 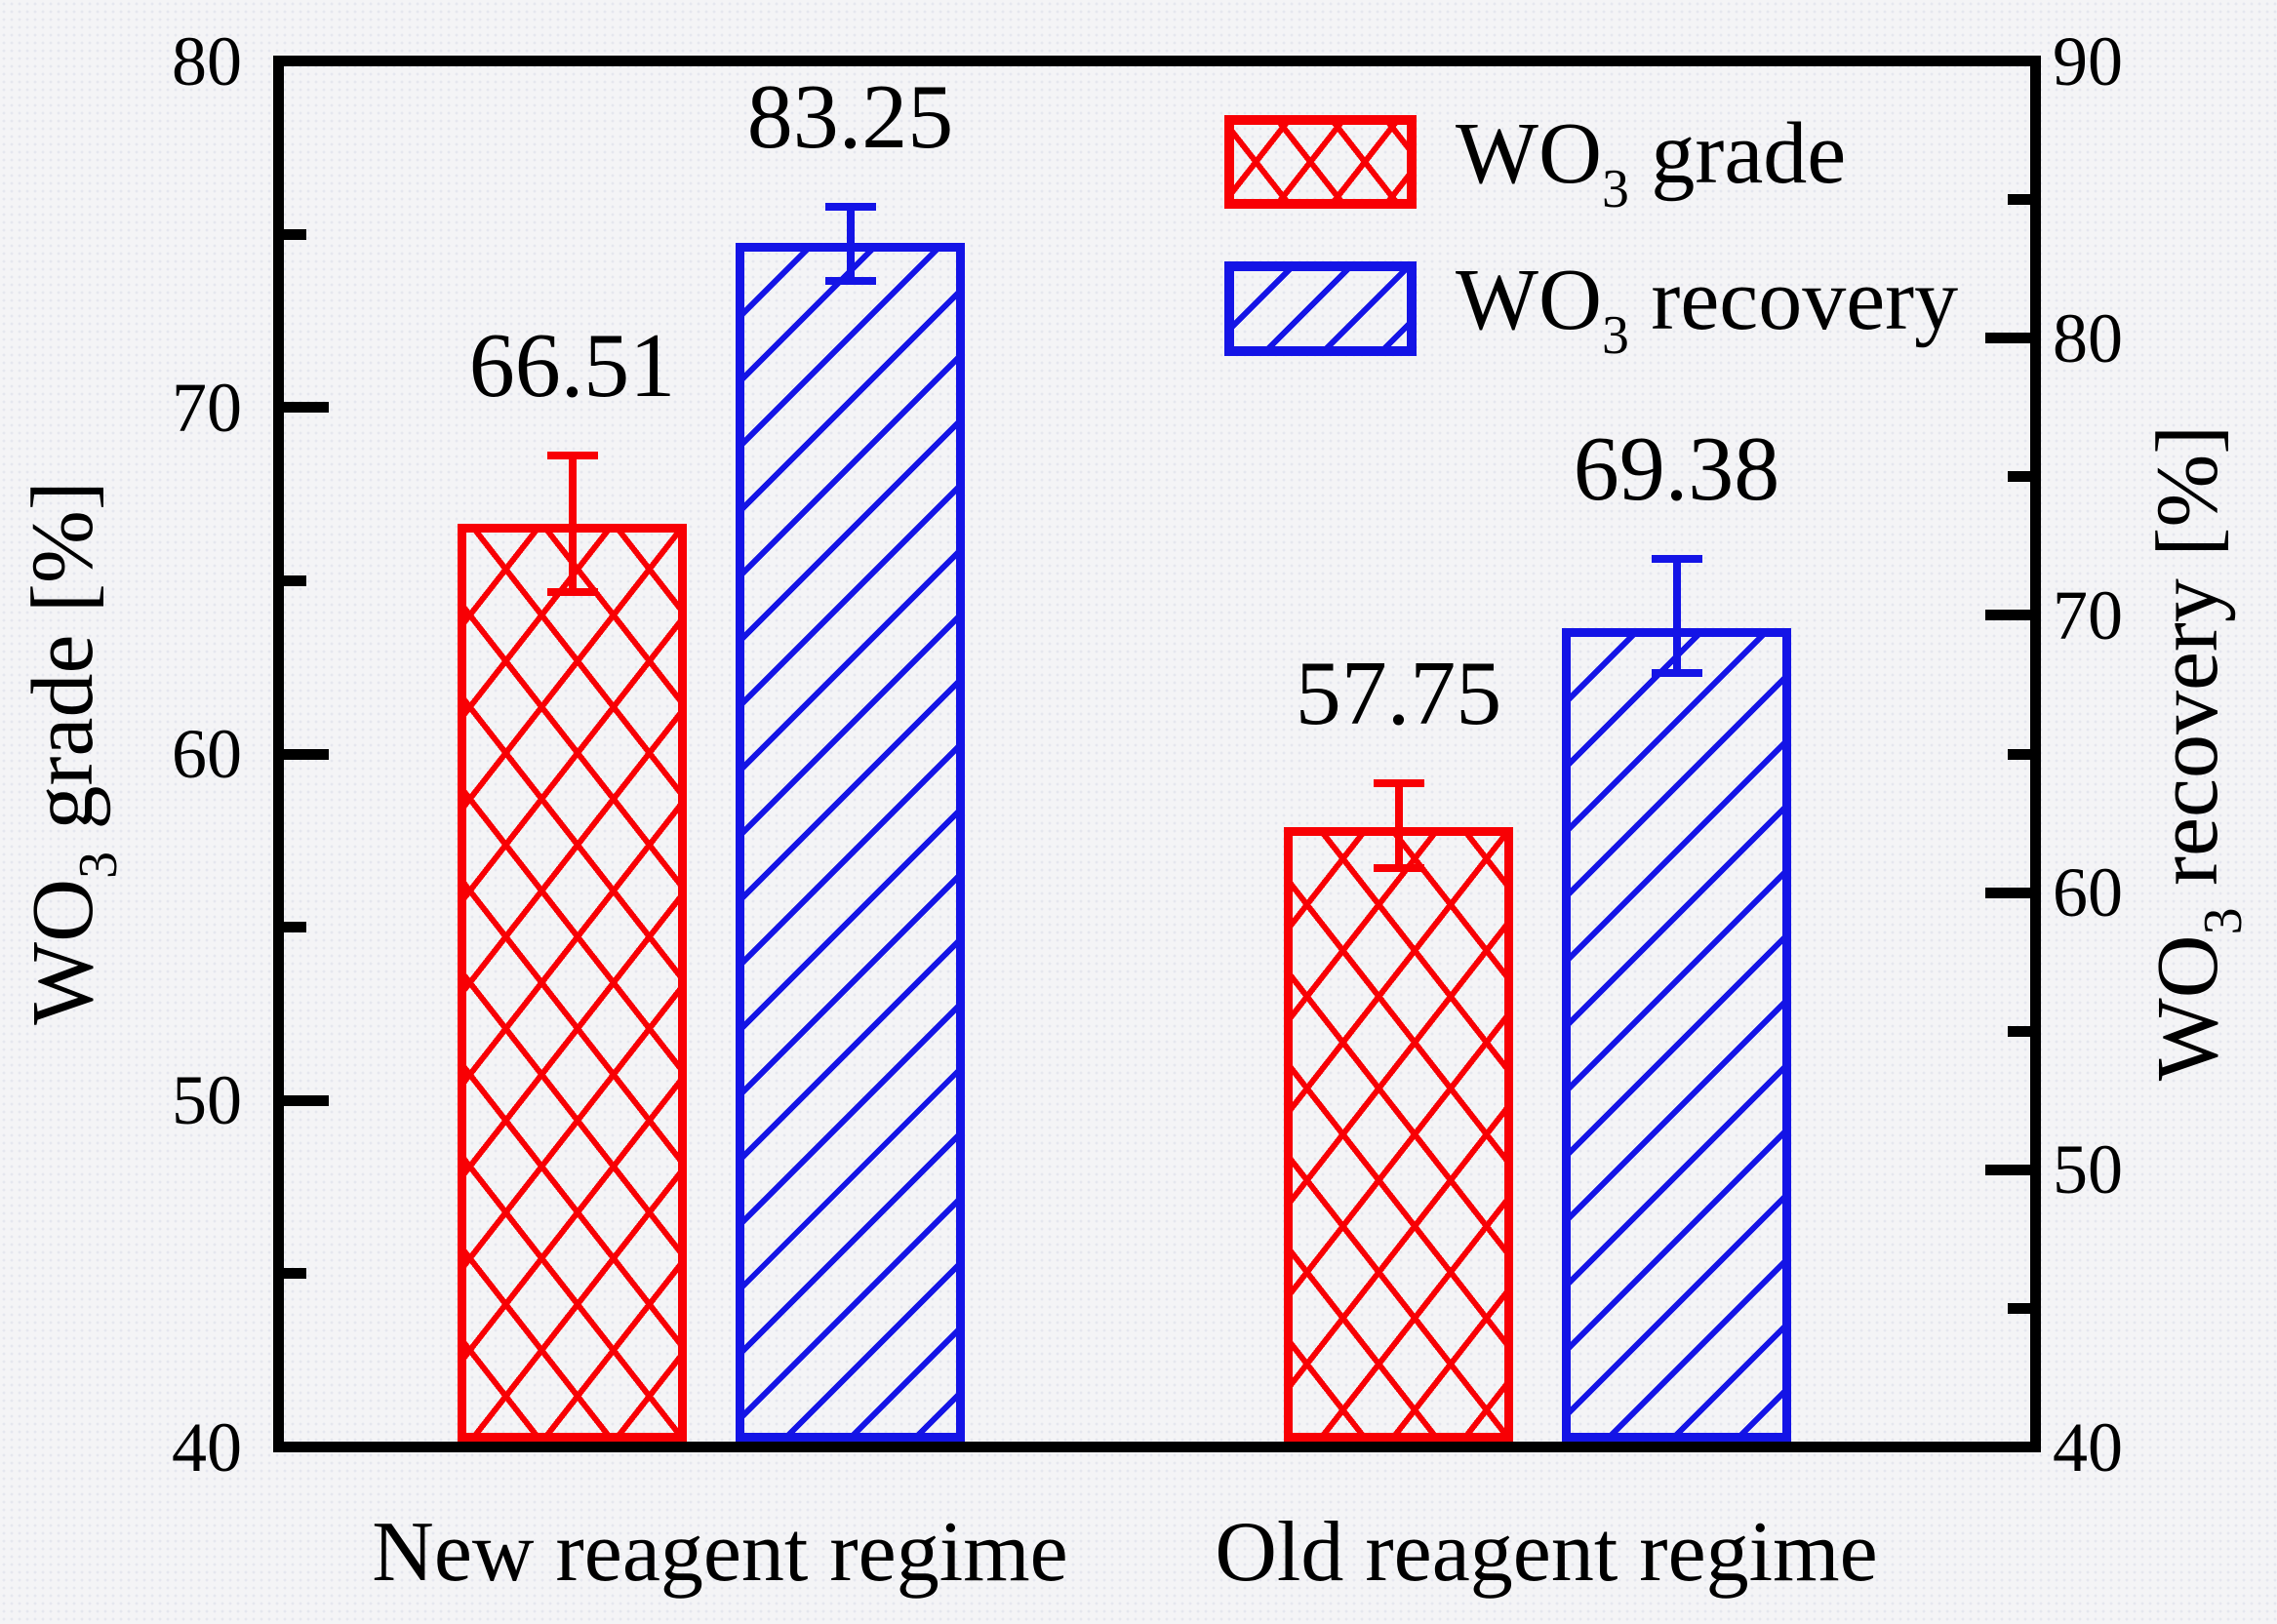 I want to click on left-axis-tick-label-50: 50, so click(x=207, y=1100).